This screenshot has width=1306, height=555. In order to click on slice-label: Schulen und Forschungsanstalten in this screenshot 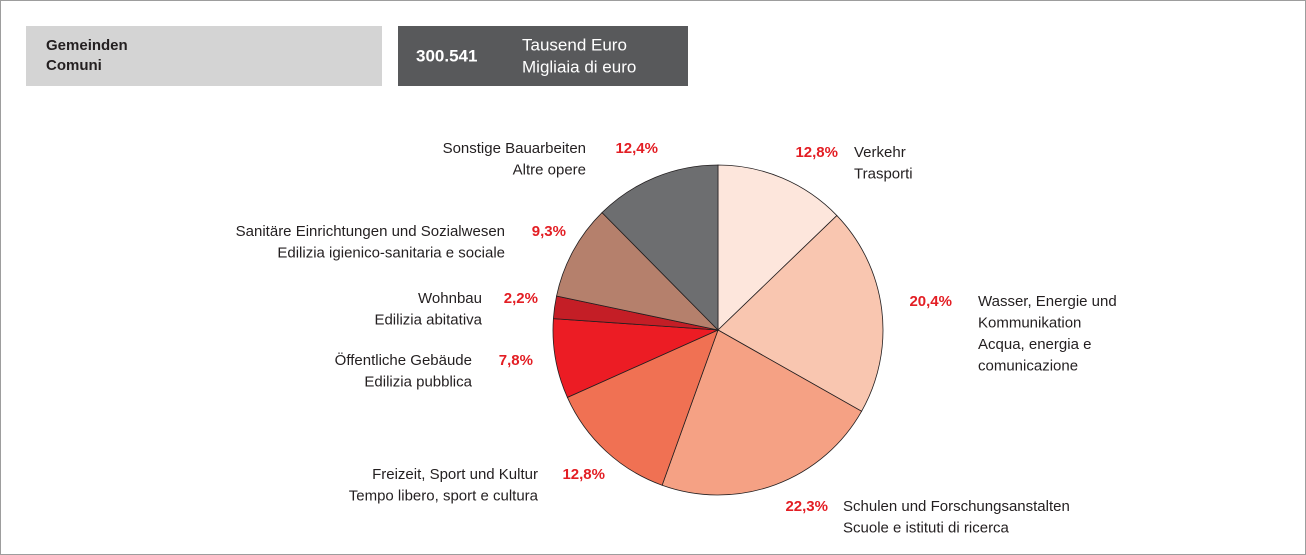, I will do `click(956, 506)`.